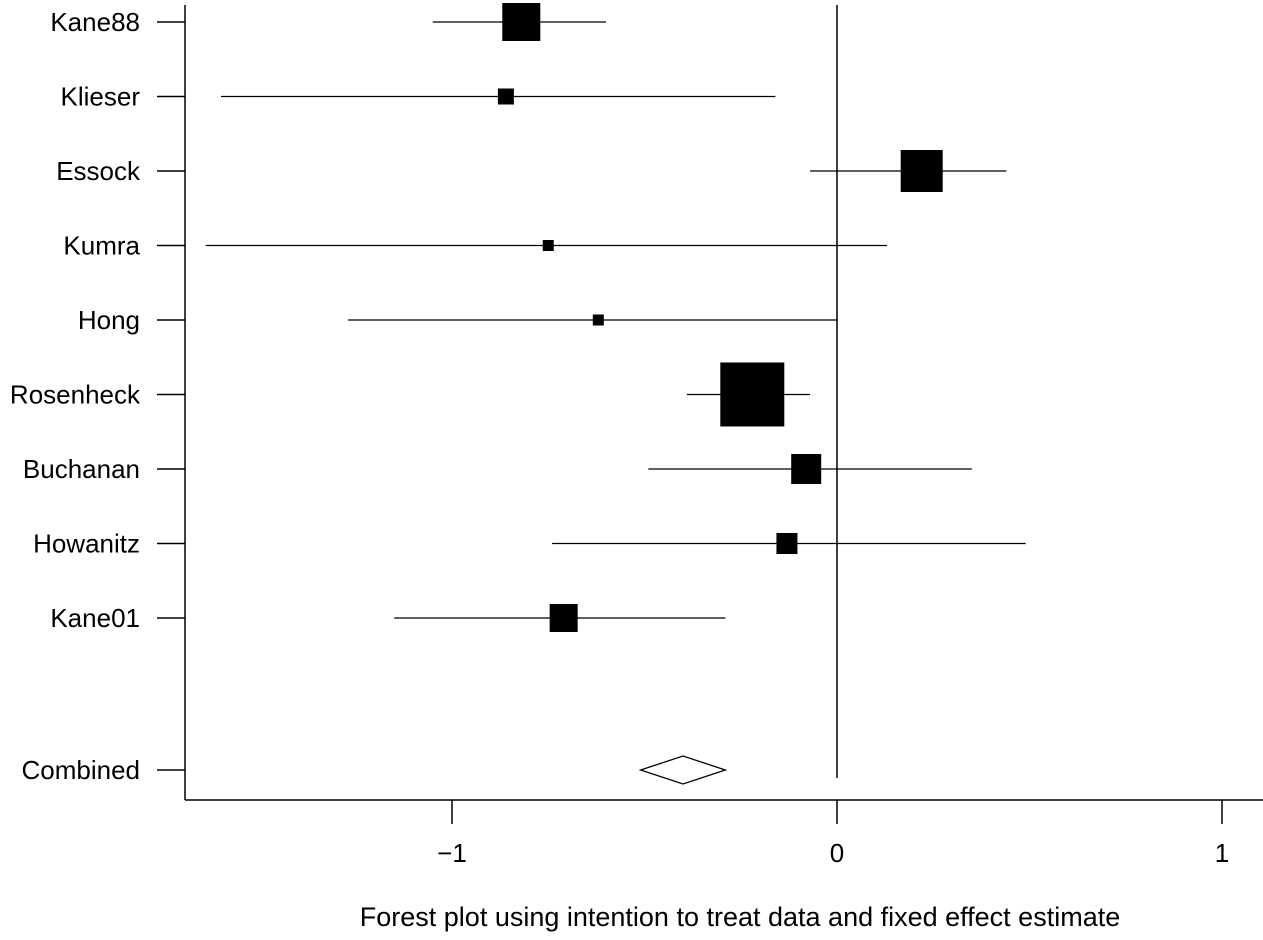 The image size is (1263, 940). I want to click on study-row: Kane88, so click(328, 22).